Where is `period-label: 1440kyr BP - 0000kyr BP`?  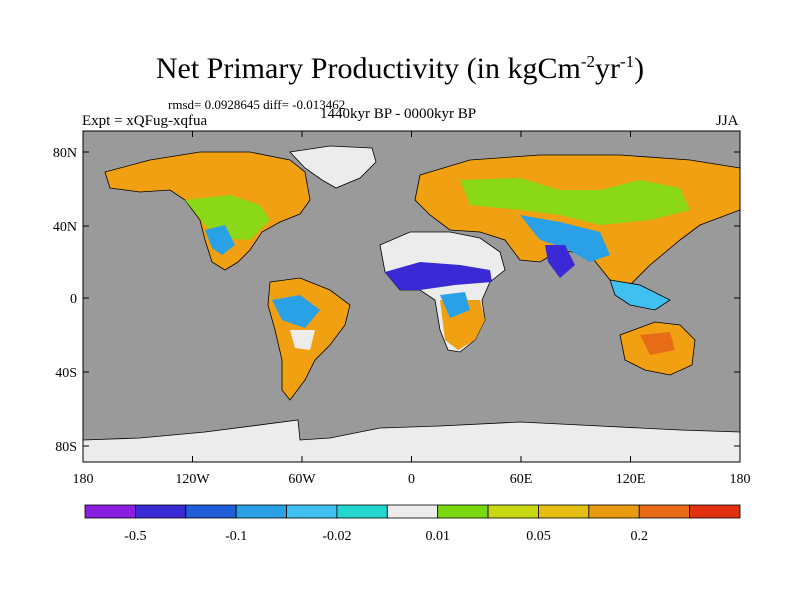
period-label: 1440kyr BP - 0000kyr BP is located at coordinates (398, 114).